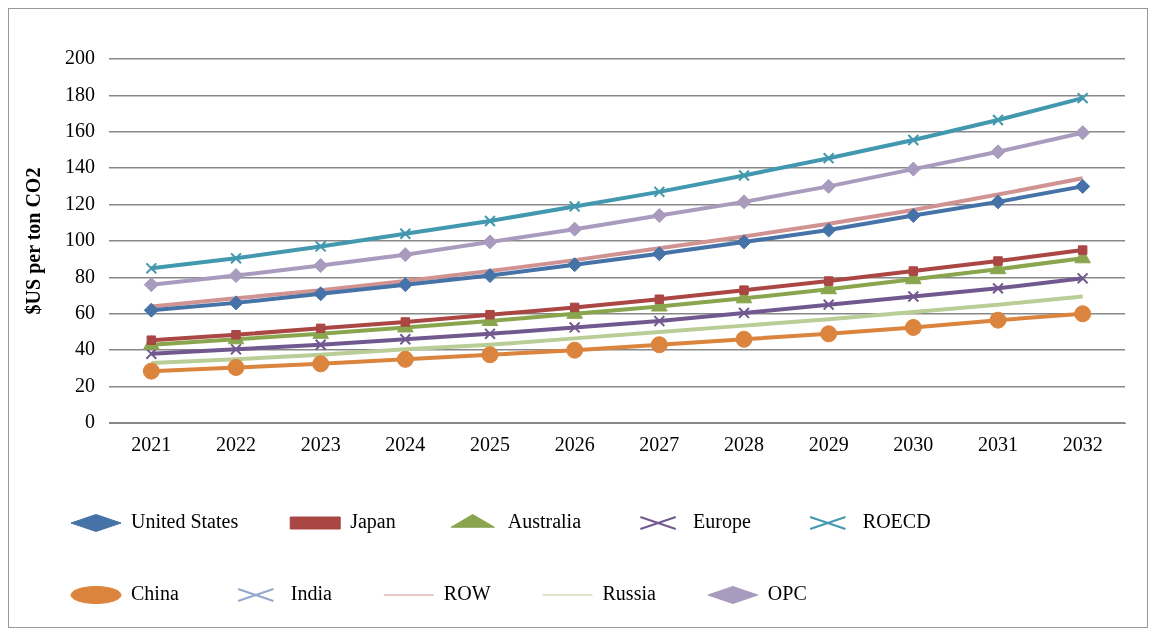  I want to click on legend-label: OPC, so click(787, 593).